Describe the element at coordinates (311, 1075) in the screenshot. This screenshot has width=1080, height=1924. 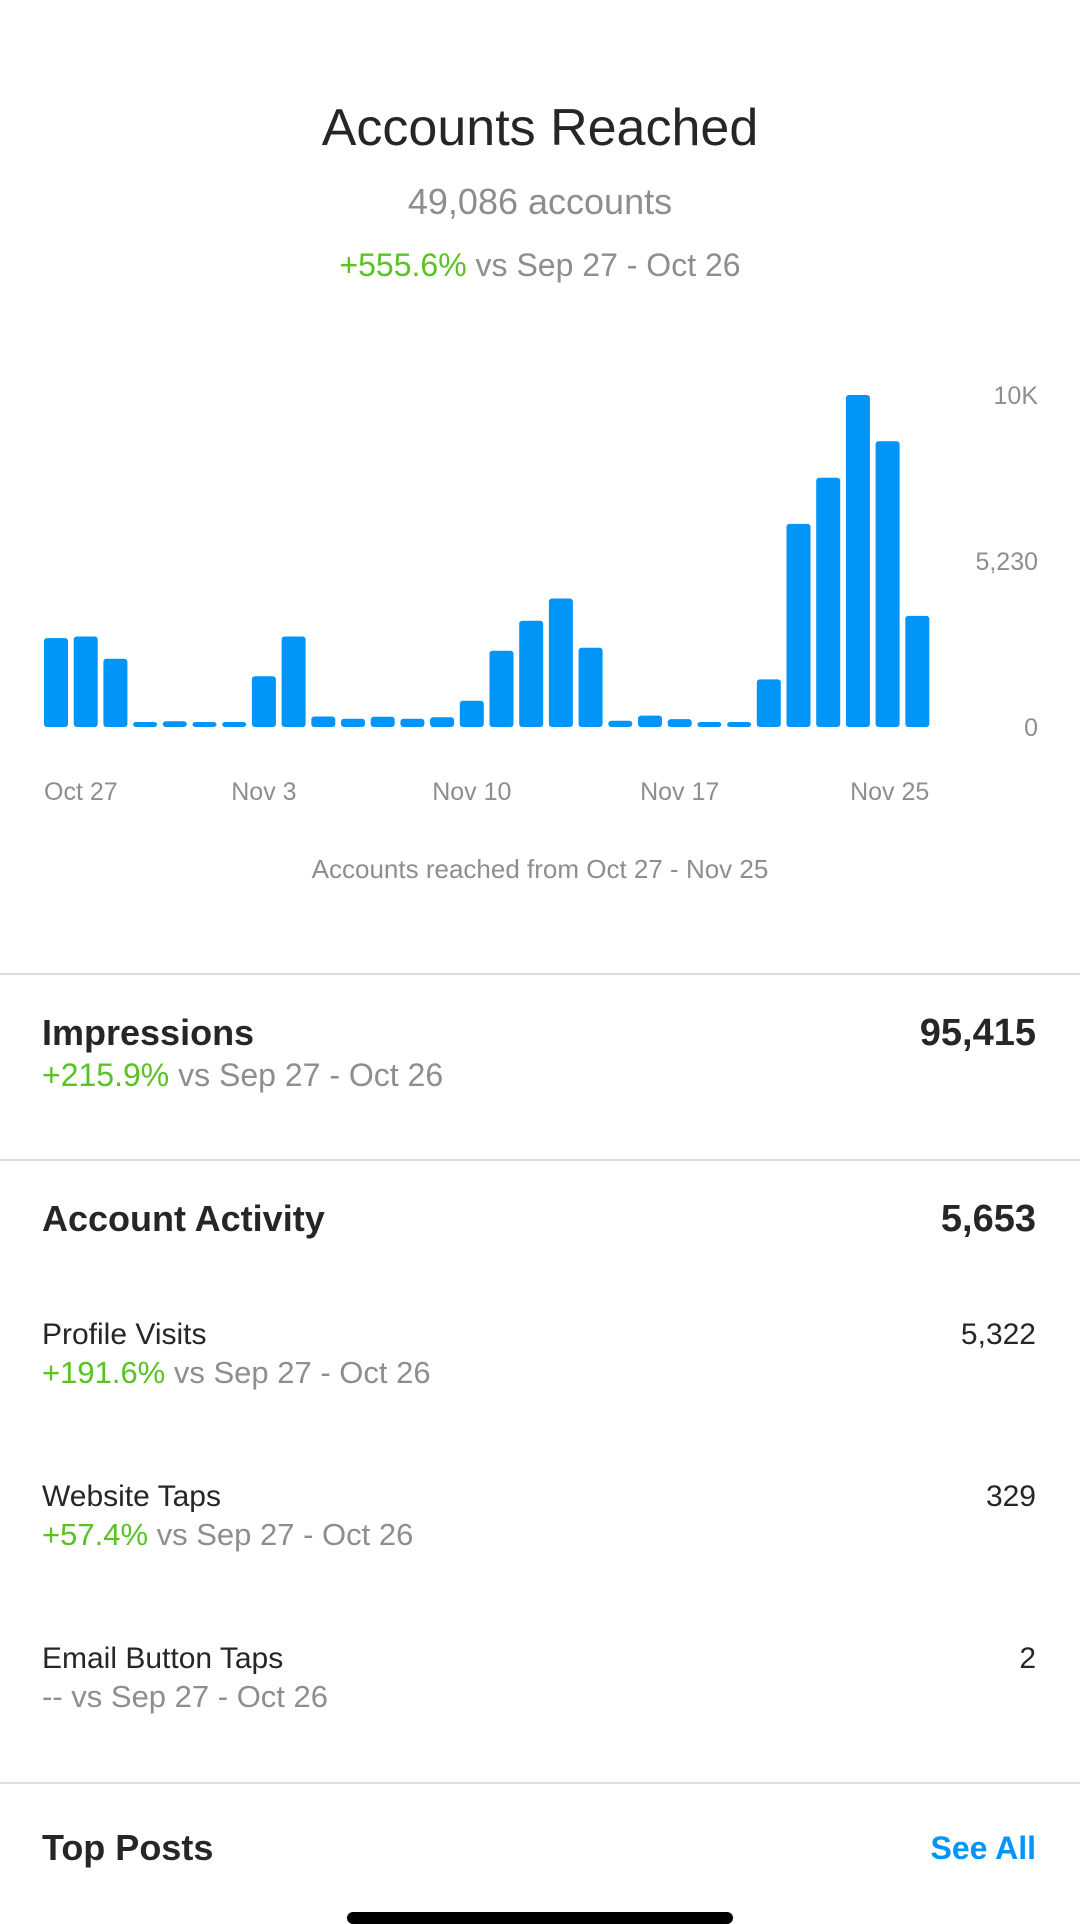
I see `impressions-comparison-period: vs Sep 27 - Oct 26` at that location.